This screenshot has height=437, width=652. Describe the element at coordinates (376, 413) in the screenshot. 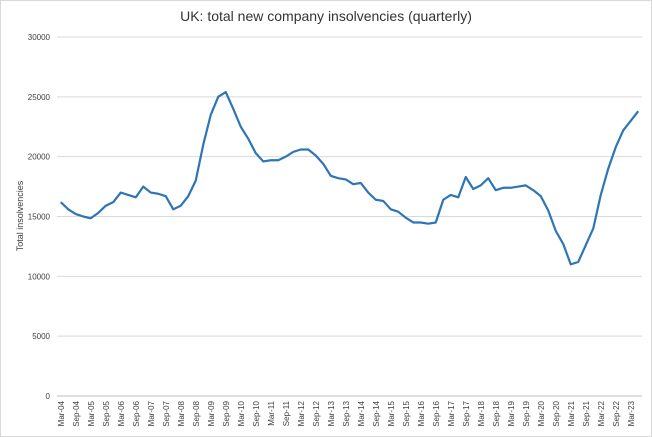

I see `x-tick-label: Sep-14` at that location.